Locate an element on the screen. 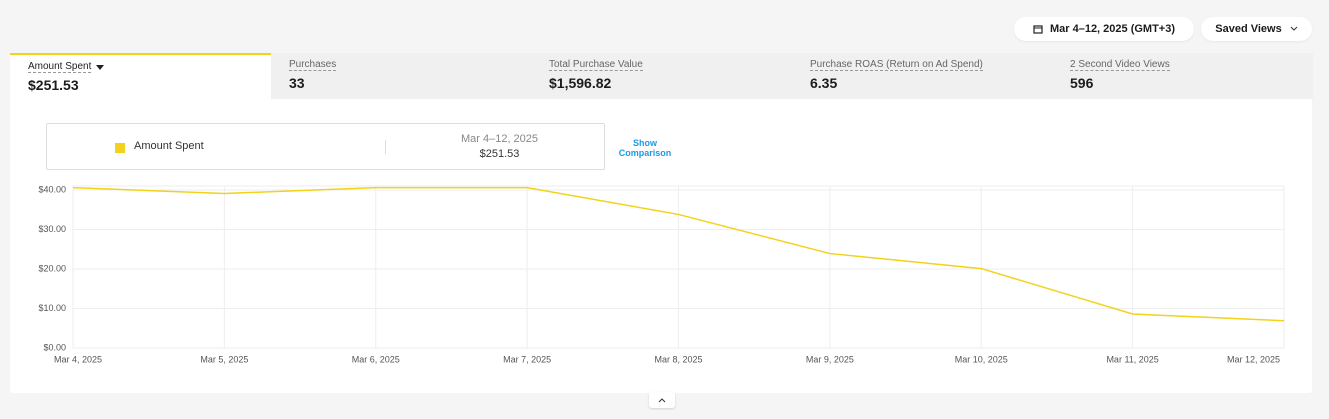 Image resolution: width=1329 pixels, height=419 pixels. legend-date: Mar 4–12, 2025 is located at coordinates (499, 139).